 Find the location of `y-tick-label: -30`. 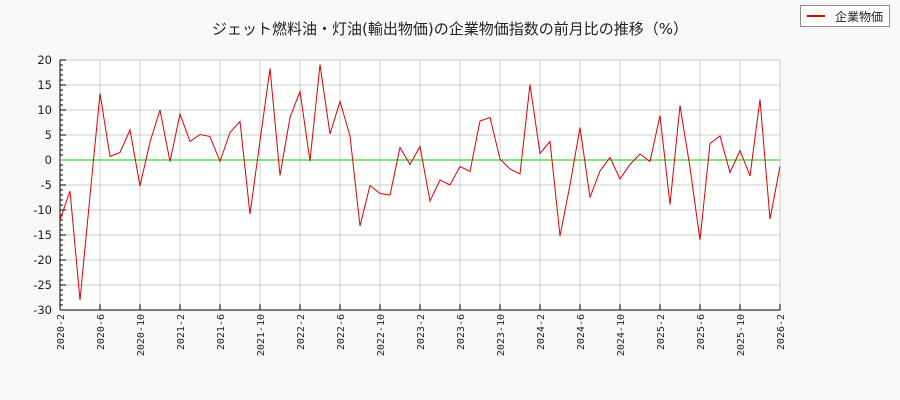

y-tick-label: -30 is located at coordinates (42, 310).